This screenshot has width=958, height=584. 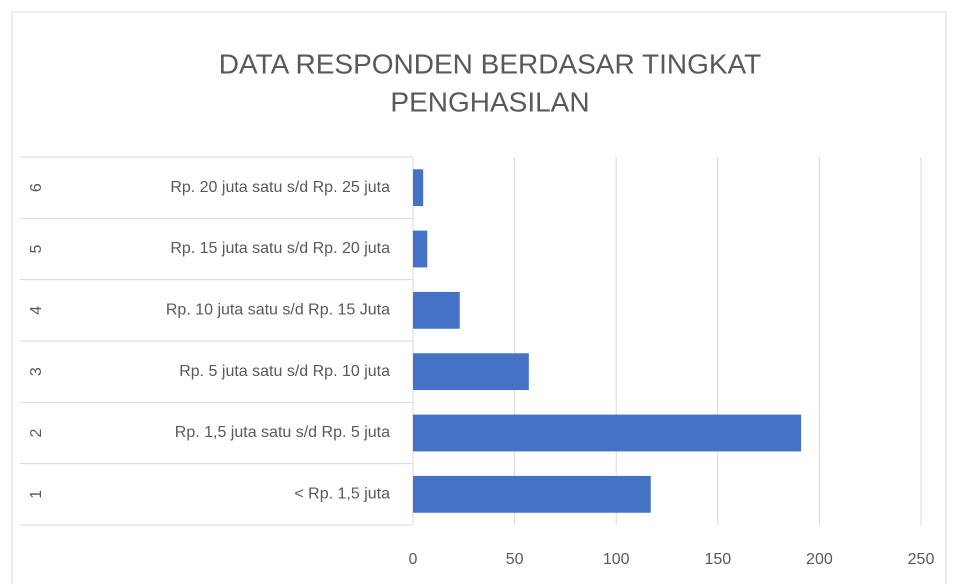 What do you see at coordinates (413, 559) in the screenshot?
I see `x-tick-label: 0` at bounding box center [413, 559].